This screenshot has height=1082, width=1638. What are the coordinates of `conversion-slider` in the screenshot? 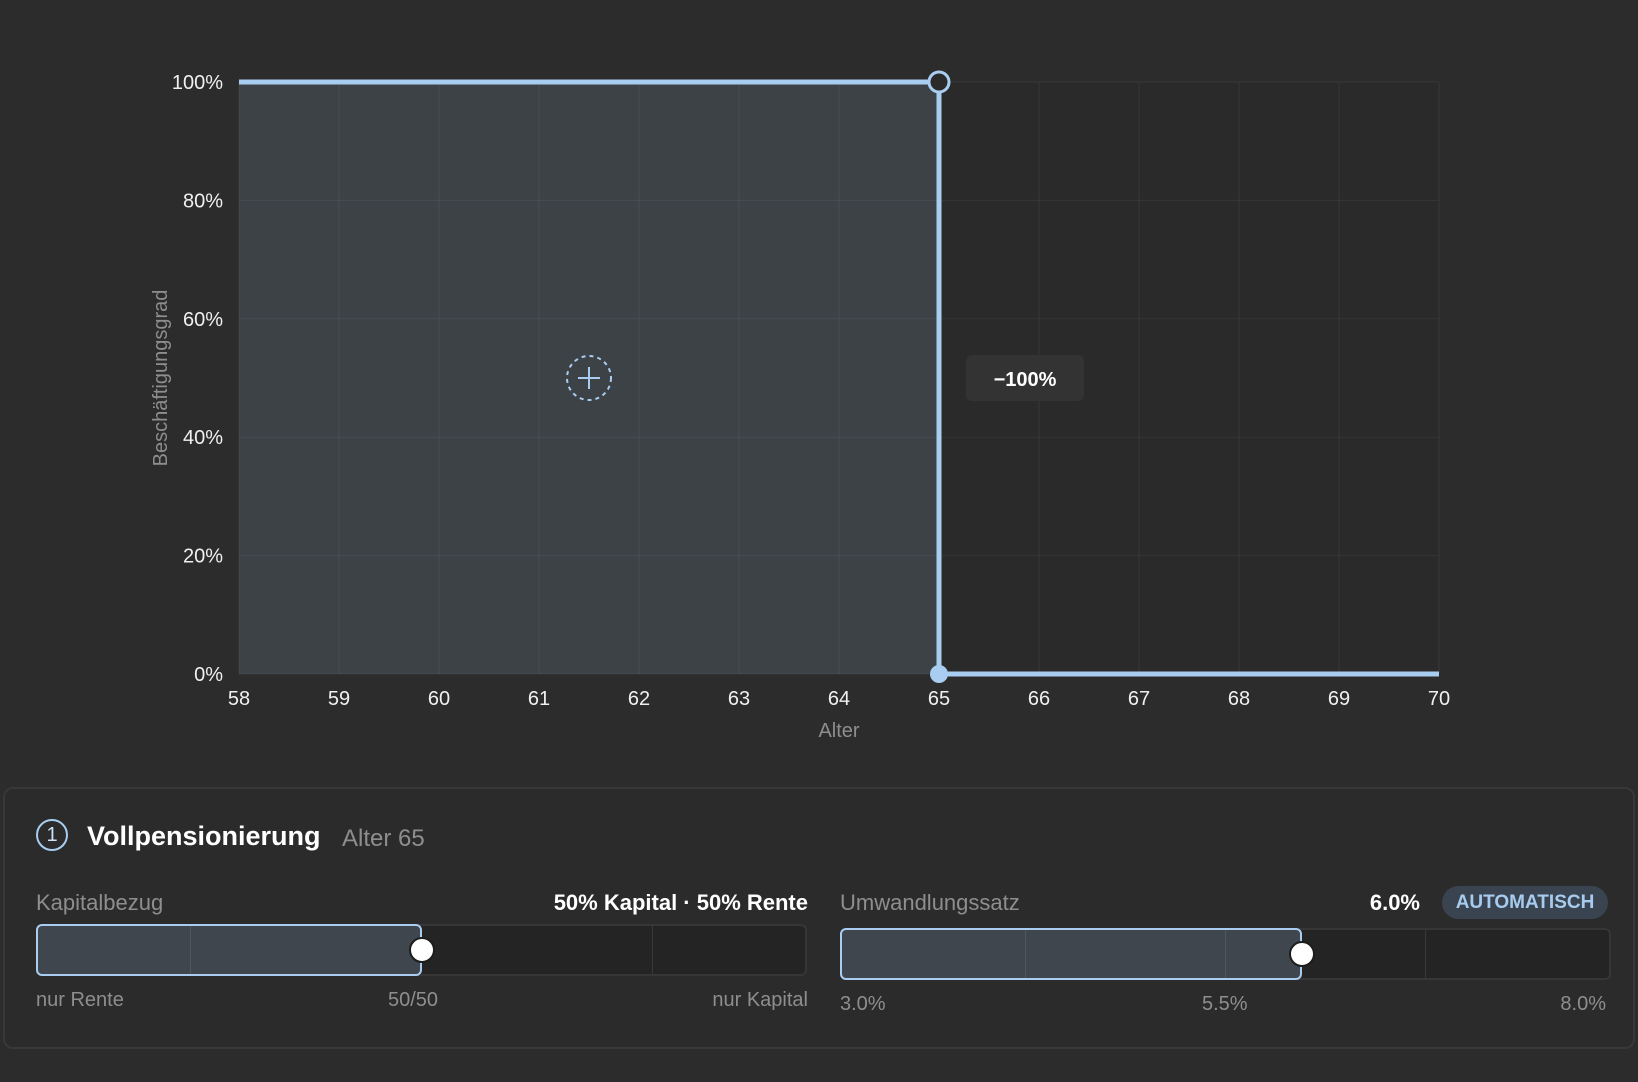 It's located at (1225, 954).